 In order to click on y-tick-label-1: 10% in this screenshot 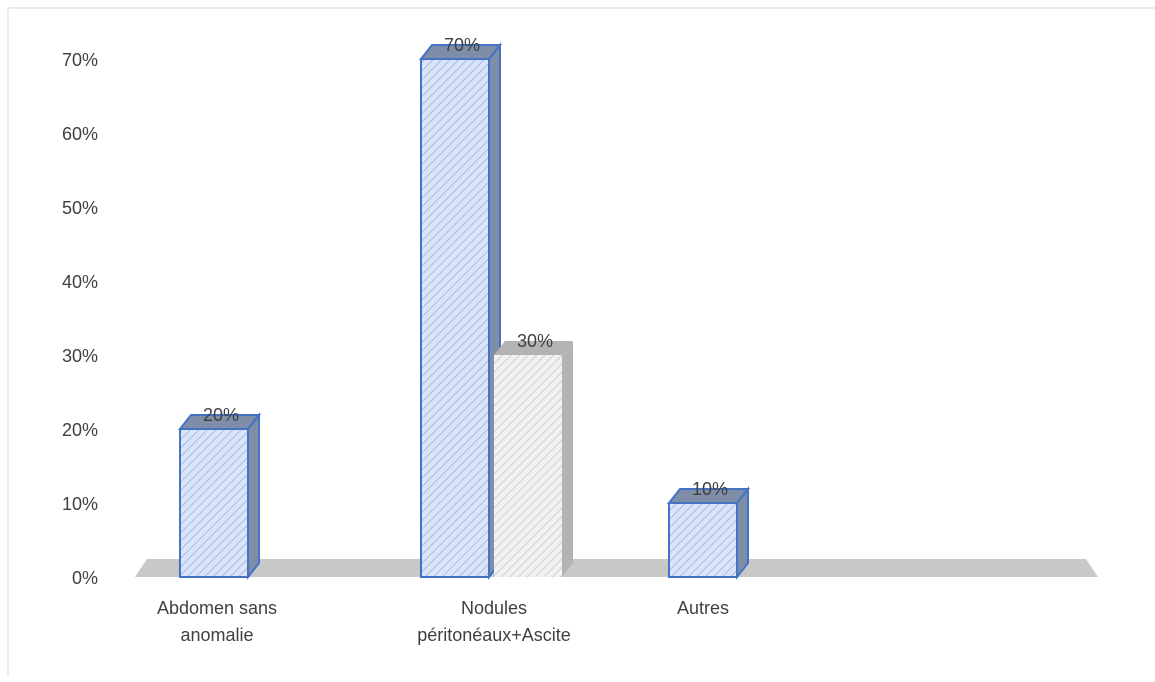, I will do `click(80, 504)`.